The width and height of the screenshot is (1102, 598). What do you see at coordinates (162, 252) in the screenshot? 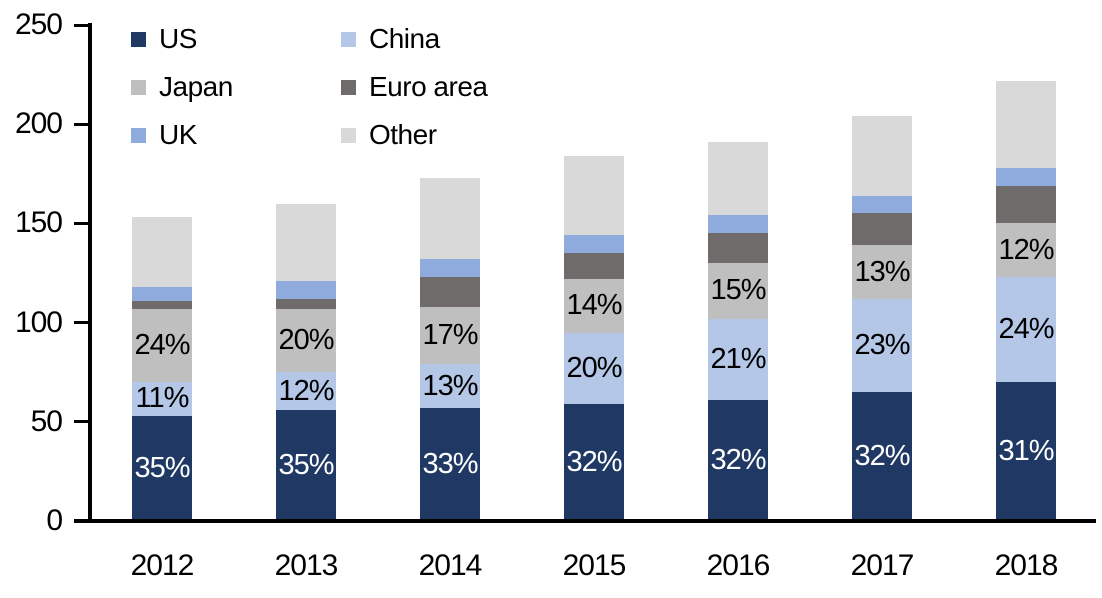
I see `bar-segment-other-2012` at bounding box center [162, 252].